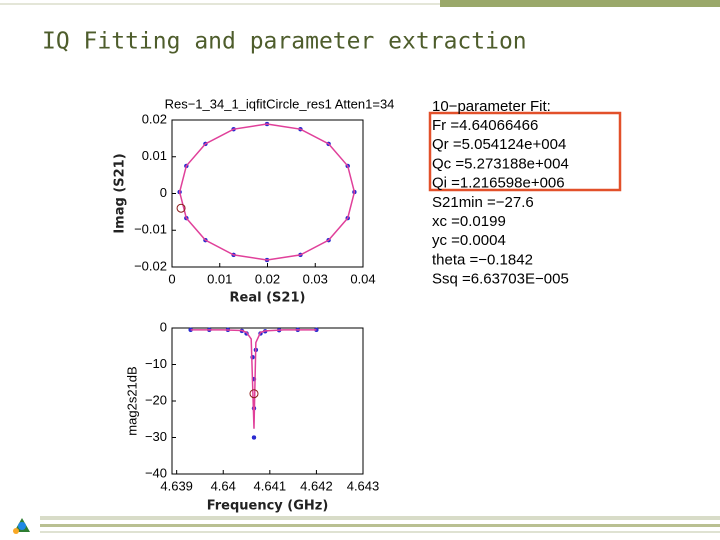 The width and height of the screenshot is (720, 540). Describe the element at coordinates (500, 279) in the screenshot. I see `fit-param: Ssq =6.63703E−005` at that location.